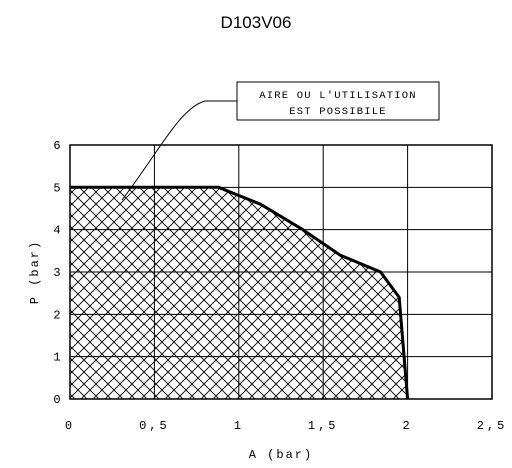  I want to click on y-tick-label: 2, so click(56, 315).